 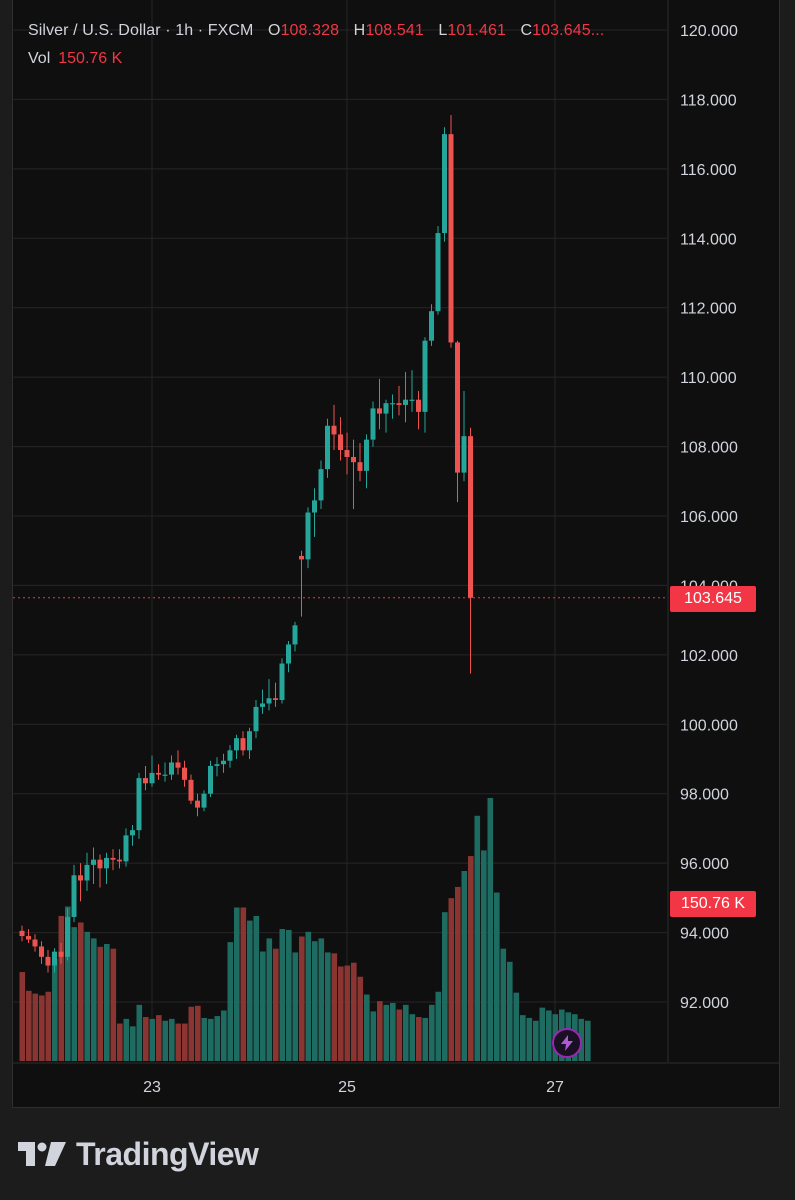 What do you see at coordinates (39, 58) in the screenshot?
I see `volume-label: Vol` at bounding box center [39, 58].